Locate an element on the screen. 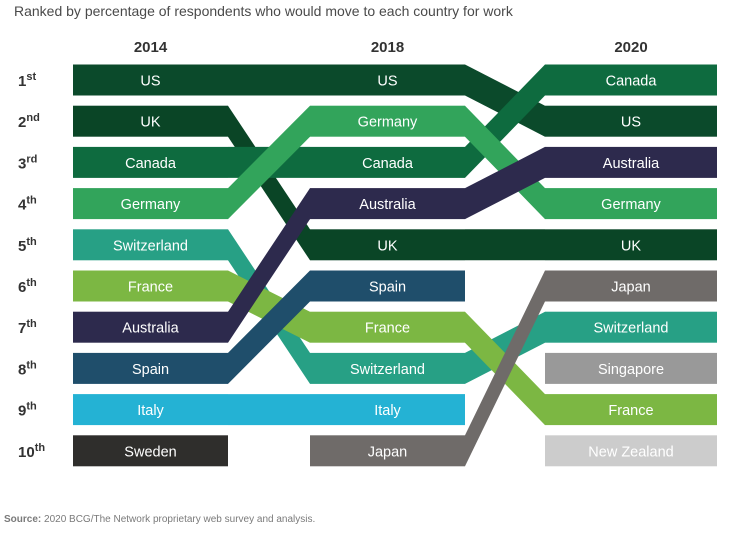  label-australia-2014: Australia is located at coordinates (150, 329).